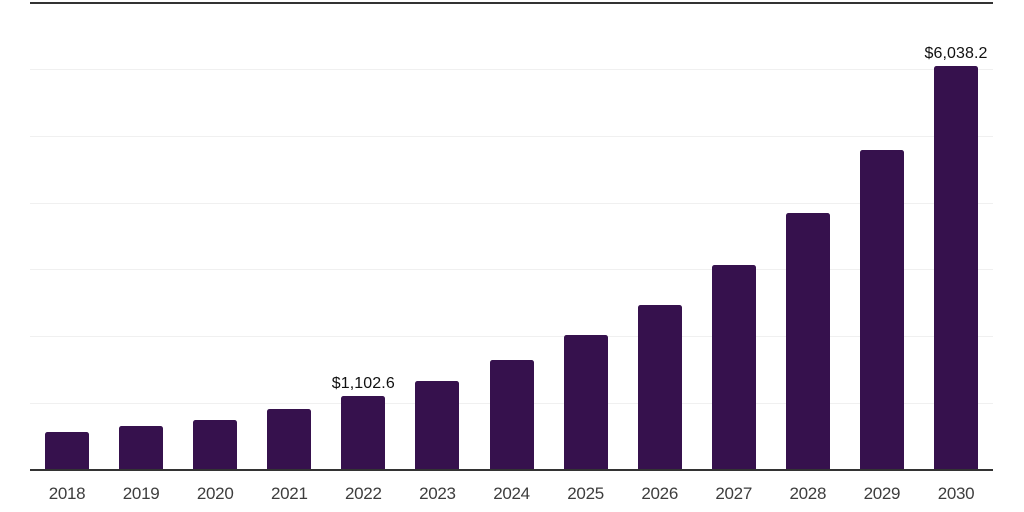  I want to click on bar-2019, so click(141, 447).